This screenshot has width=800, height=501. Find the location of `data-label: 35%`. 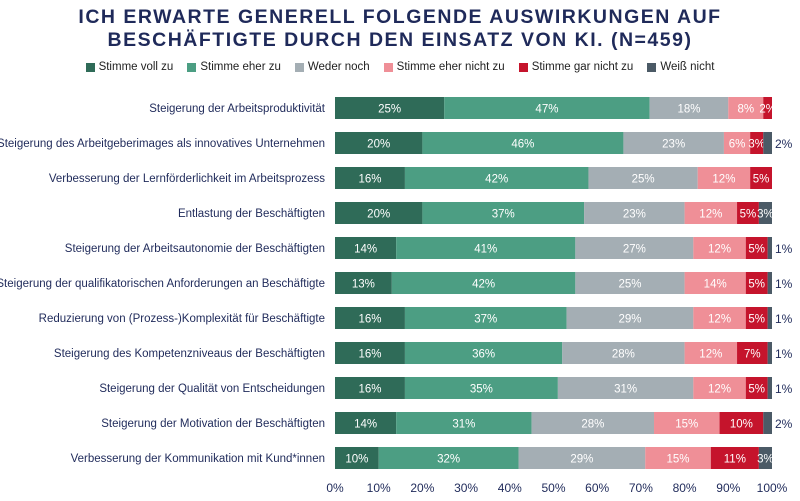

data-label: 35% is located at coordinates (481, 390).